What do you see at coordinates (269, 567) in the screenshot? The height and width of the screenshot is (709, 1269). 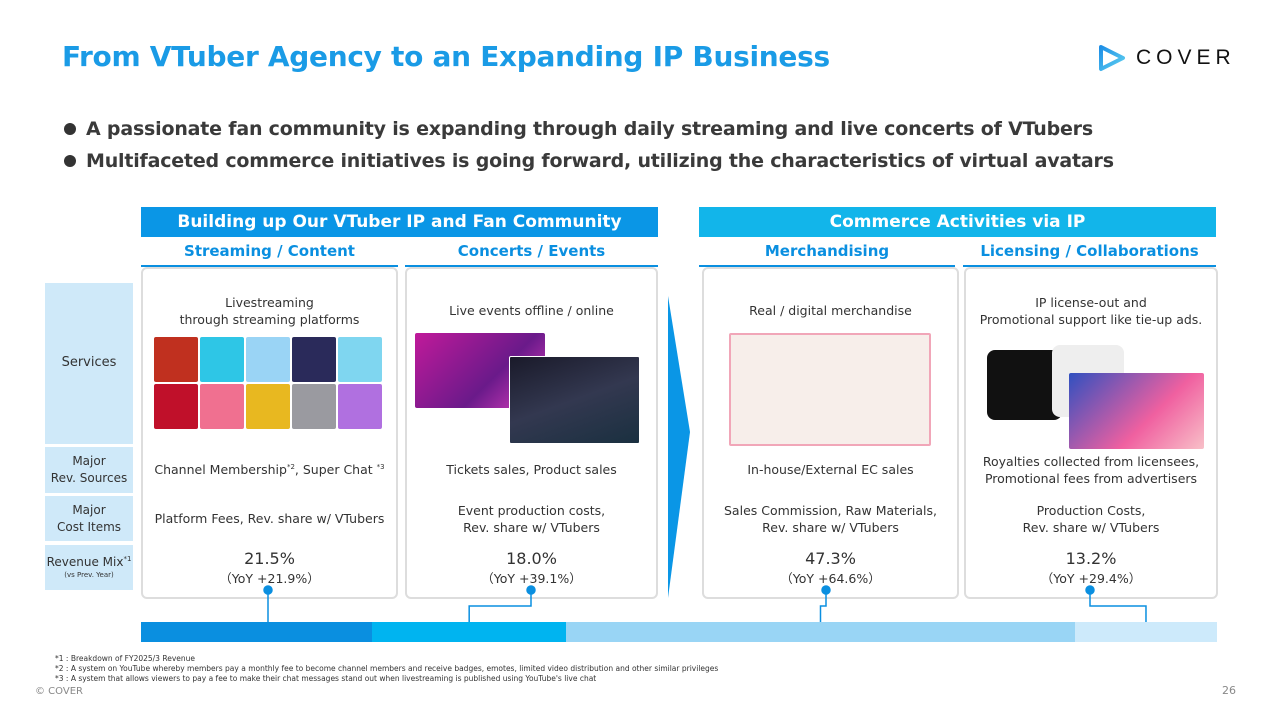 I see `mix-streaming: 21.5% （YoY +21.9%）` at bounding box center [269, 567].